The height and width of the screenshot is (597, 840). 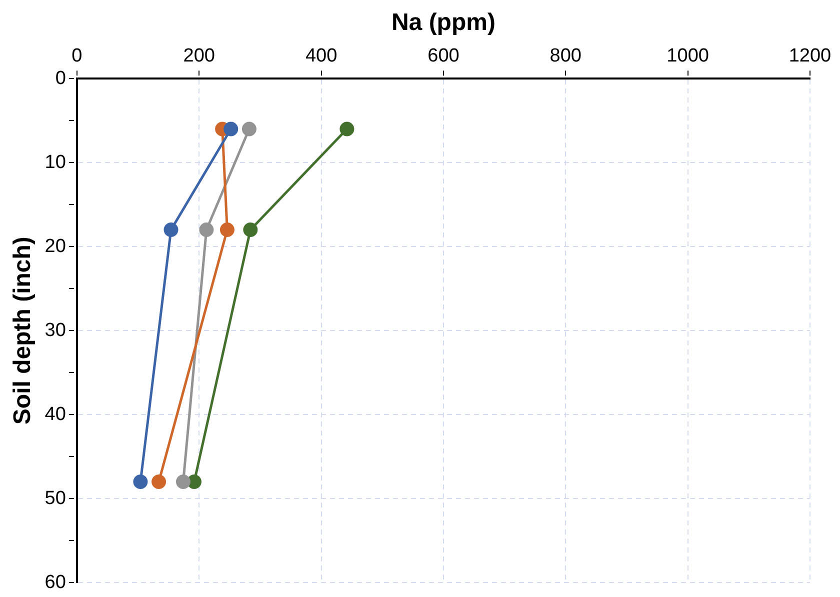 I want to click on x-tick-label: 1000, so click(x=687, y=55).